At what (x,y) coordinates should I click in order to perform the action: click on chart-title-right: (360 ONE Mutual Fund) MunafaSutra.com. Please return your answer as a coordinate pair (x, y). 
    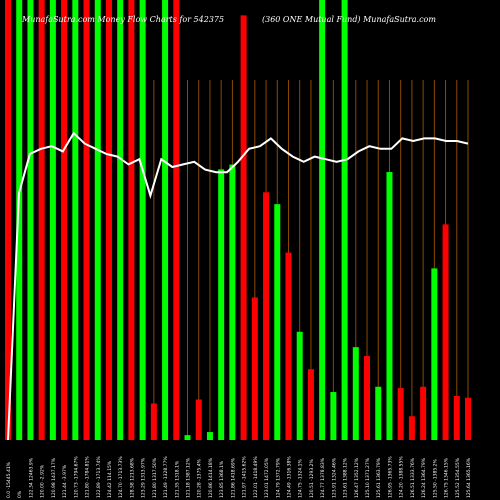
    Looking at the image, I should click on (349, 19).